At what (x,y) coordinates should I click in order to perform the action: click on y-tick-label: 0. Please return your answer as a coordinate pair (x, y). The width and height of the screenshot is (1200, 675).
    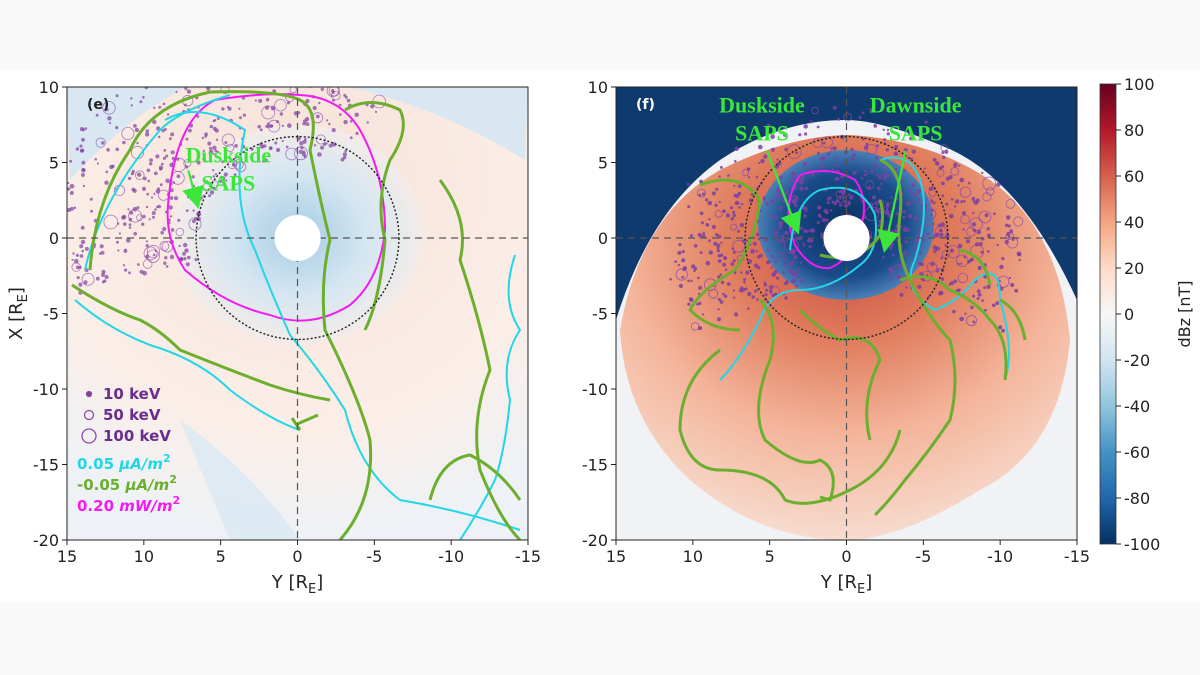
    Looking at the image, I should click on (54, 238).